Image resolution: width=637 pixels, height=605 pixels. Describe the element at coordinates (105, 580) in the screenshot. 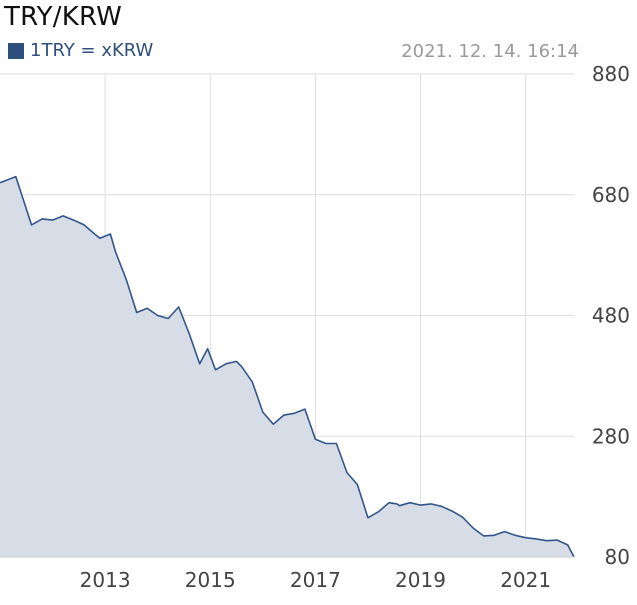

I see `x-tick-label: 2013` at that location.